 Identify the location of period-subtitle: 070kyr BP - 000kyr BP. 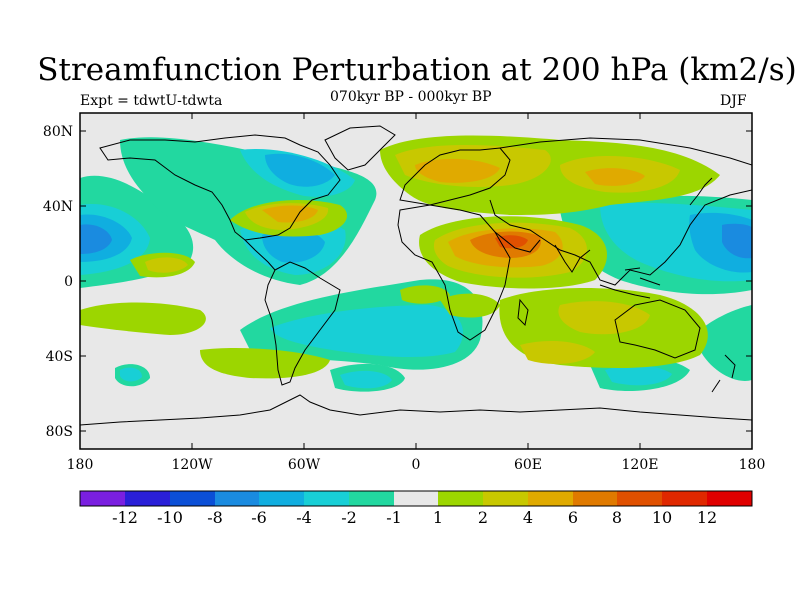
(411, 97).